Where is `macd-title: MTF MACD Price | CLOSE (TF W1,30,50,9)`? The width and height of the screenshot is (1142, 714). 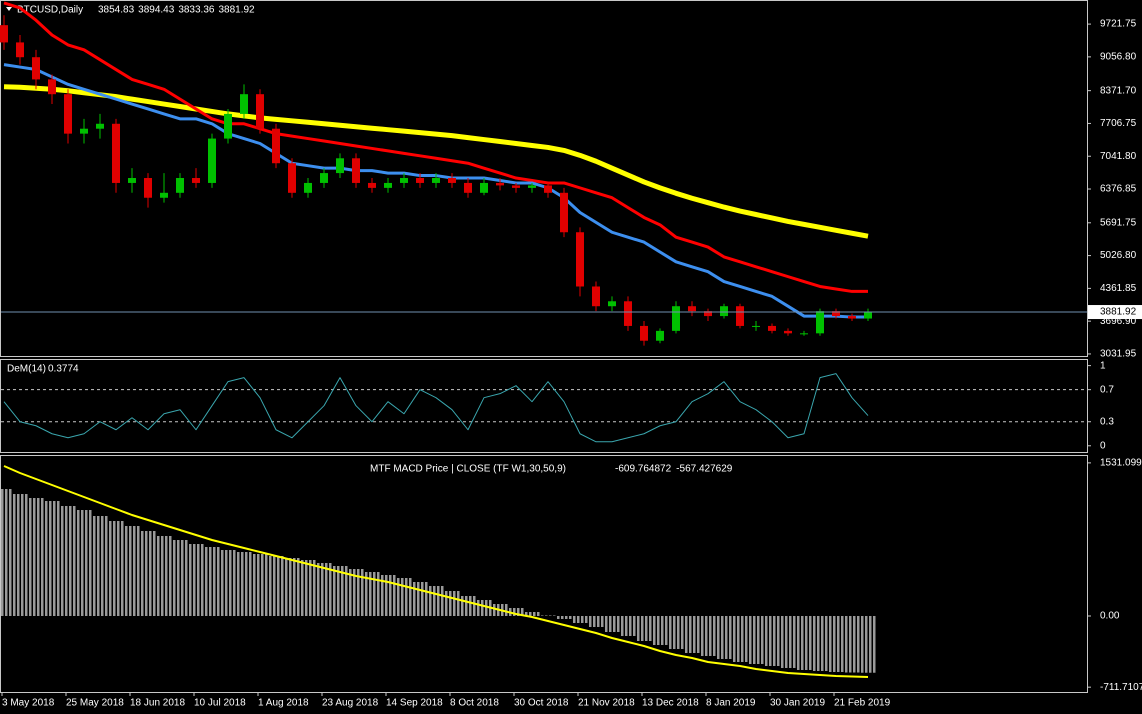
macd-title: MTF MACD Price | CLOSE (TF W1,30,50,9) is located at coordinates (468, 469).